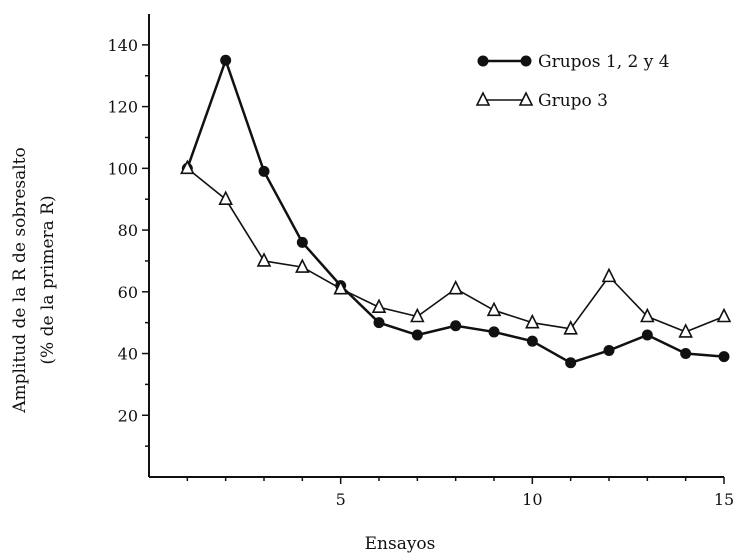 The width and height of the screenshot is (735, 554). What do you see at coordinates (400, 544) in the screenshot?
I see `x-axis-label: Ensayos` at bounding box center [400, 544].